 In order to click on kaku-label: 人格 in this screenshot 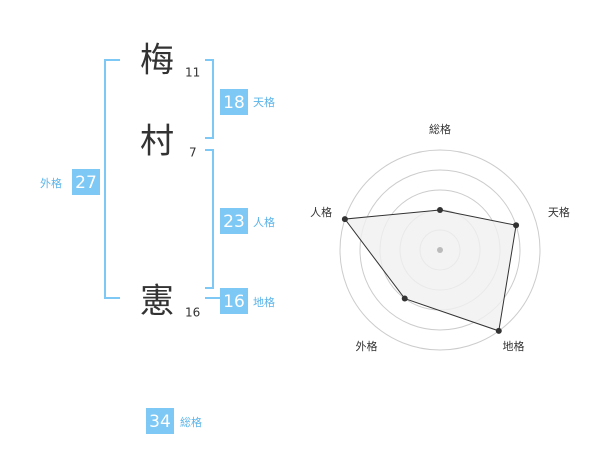, I will do `click(264, 222)`.